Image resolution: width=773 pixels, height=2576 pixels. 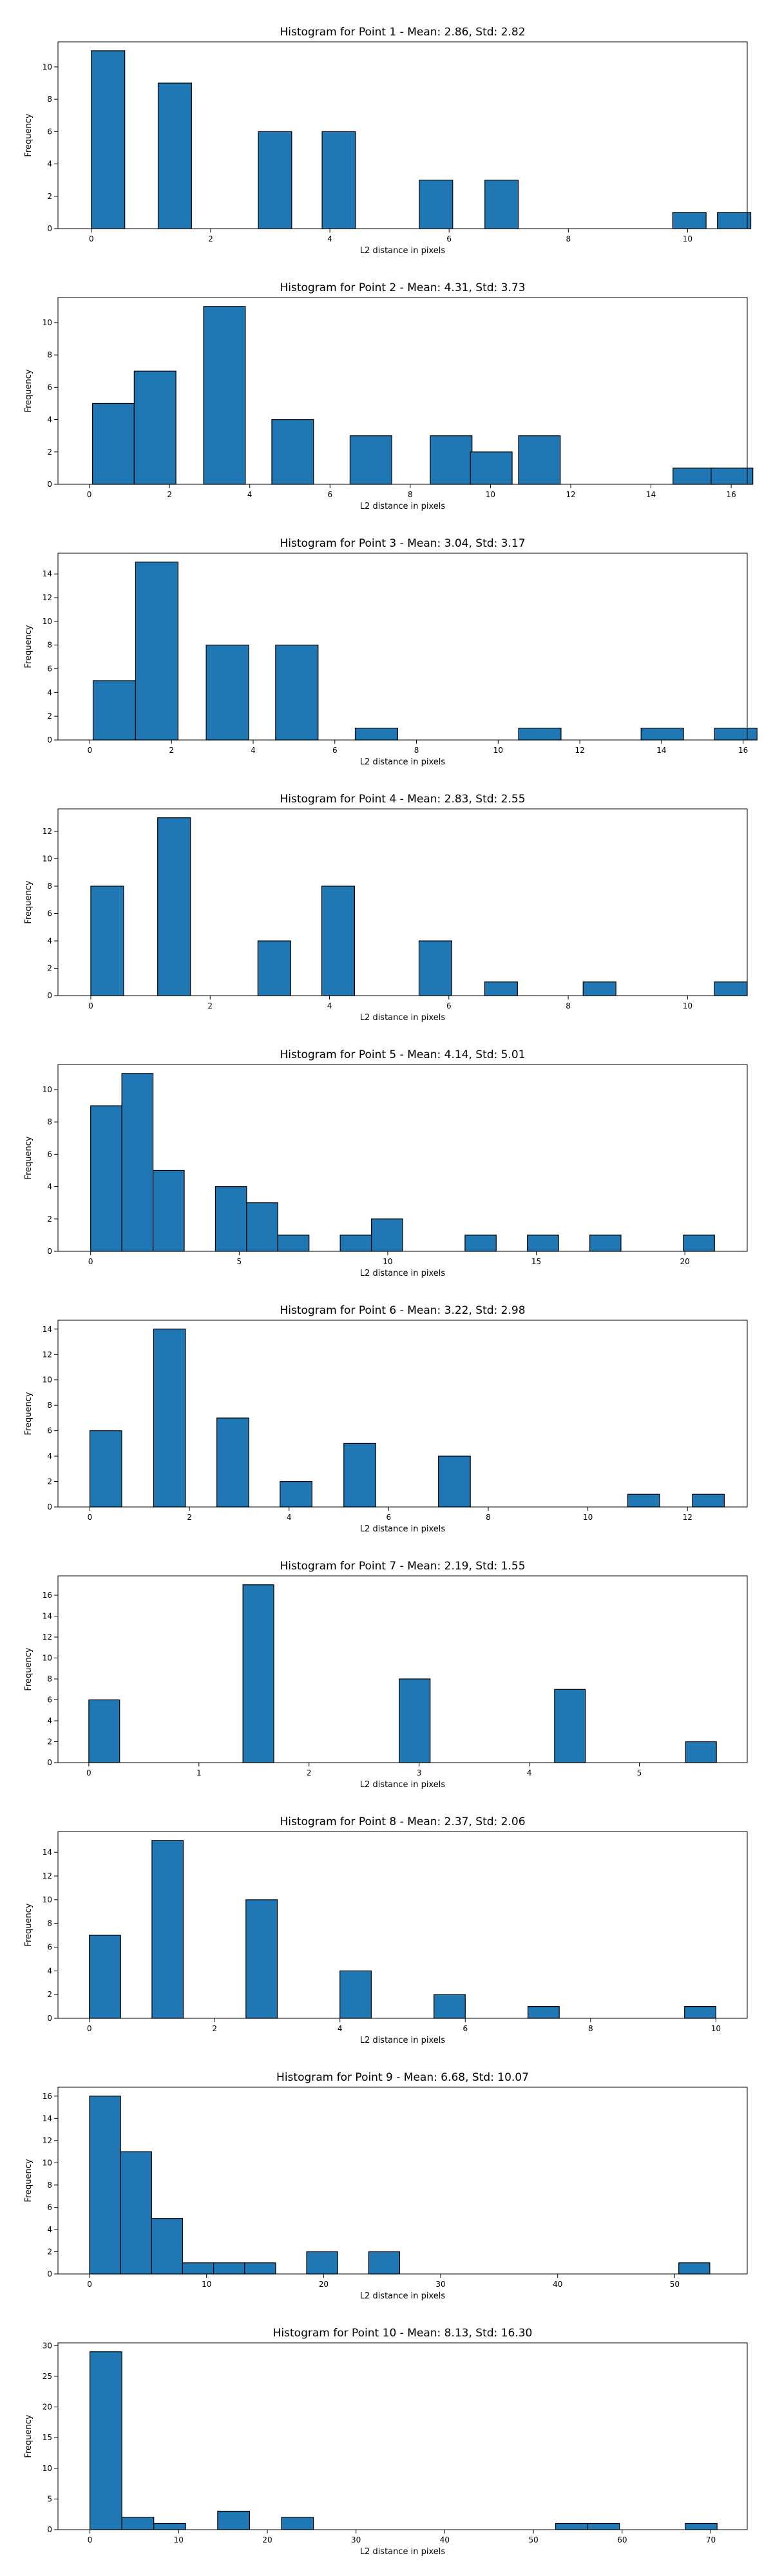 What do you see at coordinates (651, 495) in the screenshot?
I see `x-tick-label: 14` at bounding box center [651, 495].